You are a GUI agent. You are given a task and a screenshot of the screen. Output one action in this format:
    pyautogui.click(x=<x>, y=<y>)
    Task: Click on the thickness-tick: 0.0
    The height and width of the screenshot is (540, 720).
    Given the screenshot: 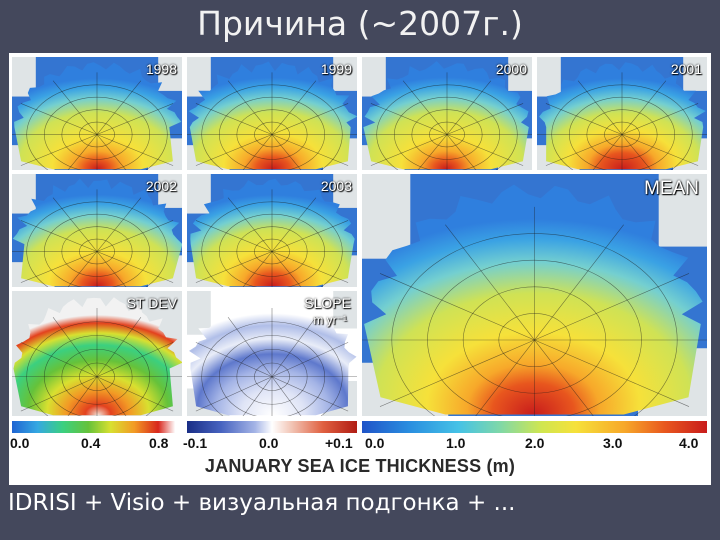 What is the action you would take?
    pyautogui.click(x=375, y=443)
    